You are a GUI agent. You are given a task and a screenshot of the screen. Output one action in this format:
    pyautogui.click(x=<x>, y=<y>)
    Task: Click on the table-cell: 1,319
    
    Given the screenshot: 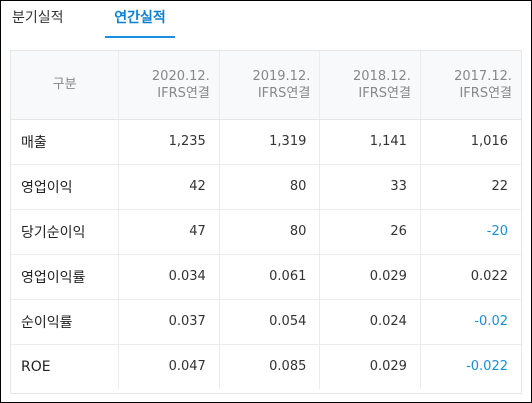 What is the action you would take?
    pyautogui.click(x=269, y=142)
    